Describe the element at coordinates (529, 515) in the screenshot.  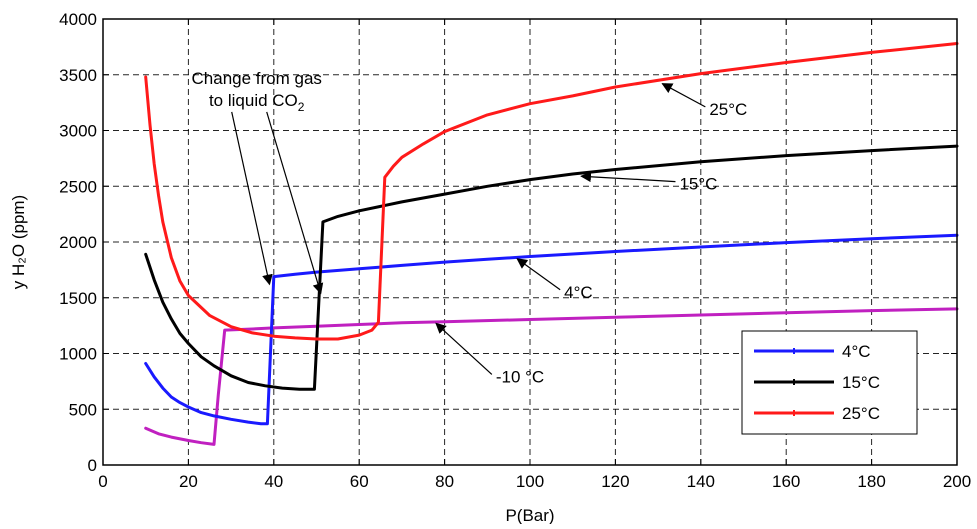
I see `x-axis-title: P(Bar)` at that location.